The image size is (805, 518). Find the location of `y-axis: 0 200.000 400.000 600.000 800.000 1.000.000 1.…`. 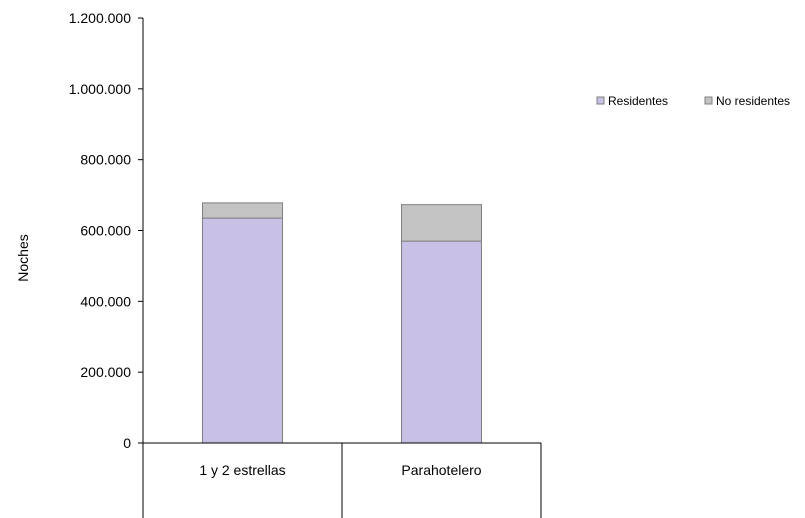

y-axis: 0 200.000 400.000 600.000 800.000 1.000.000 1.… is located at coordinates (106, 230).